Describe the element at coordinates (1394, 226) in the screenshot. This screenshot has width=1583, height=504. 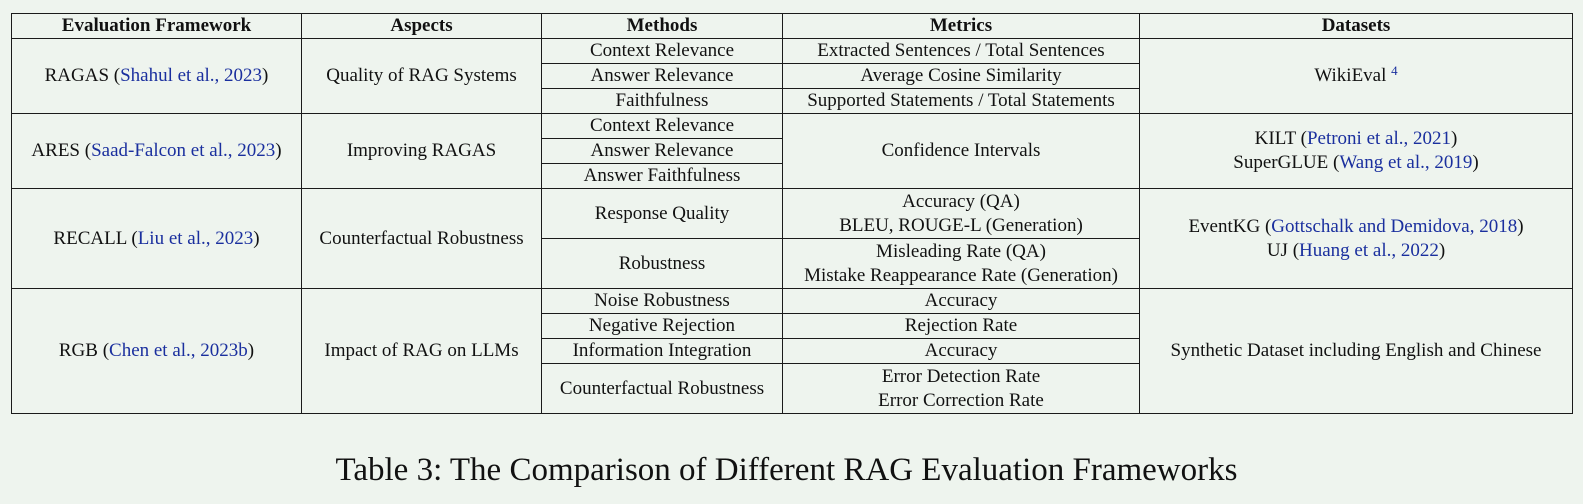
I see `citation-link: Gottschalk and Demidova, 2018` at that location.